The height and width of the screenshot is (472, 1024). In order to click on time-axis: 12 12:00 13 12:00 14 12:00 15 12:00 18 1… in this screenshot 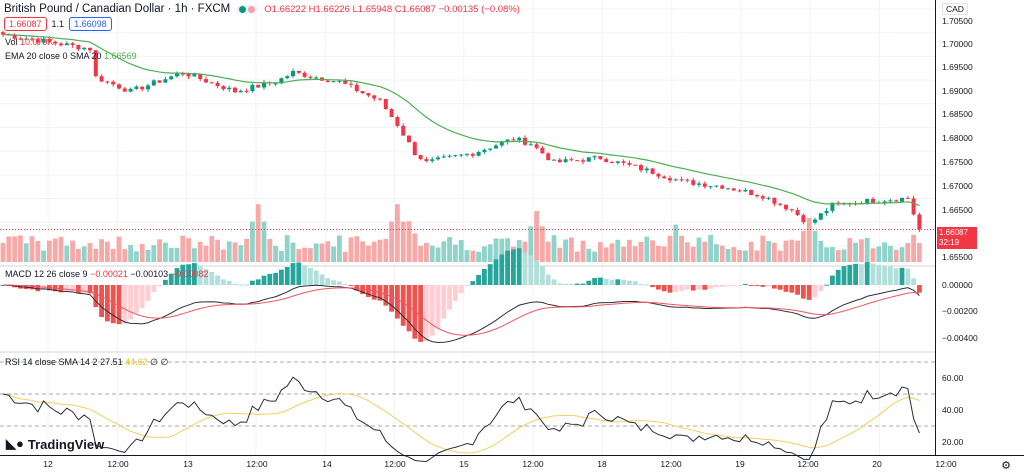, I will do `click(512, 463)`.